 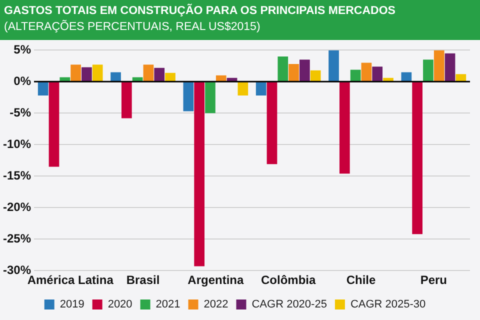 What do you see at coordinates (21, 112) in the screenshot?
I see `y-tick-label: -5%` at bounding box center [21, 112].